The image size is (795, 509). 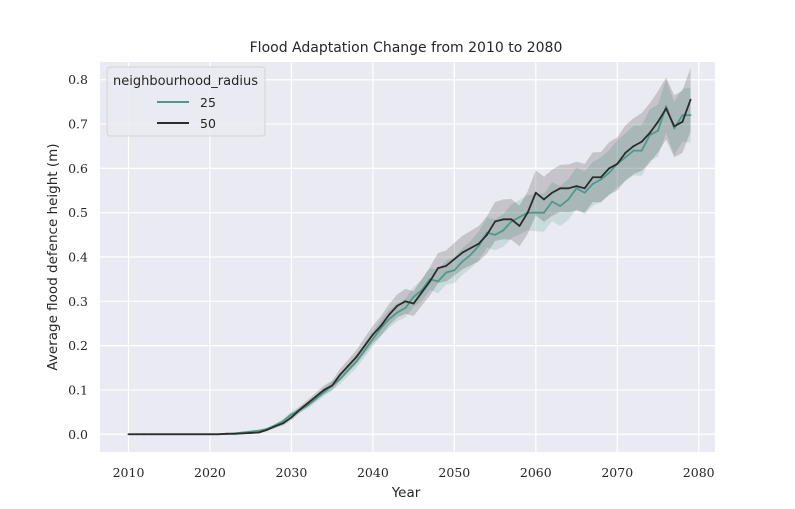 I want to click on legend-title: neighbourhood_radius, so click(x=185, y=81).